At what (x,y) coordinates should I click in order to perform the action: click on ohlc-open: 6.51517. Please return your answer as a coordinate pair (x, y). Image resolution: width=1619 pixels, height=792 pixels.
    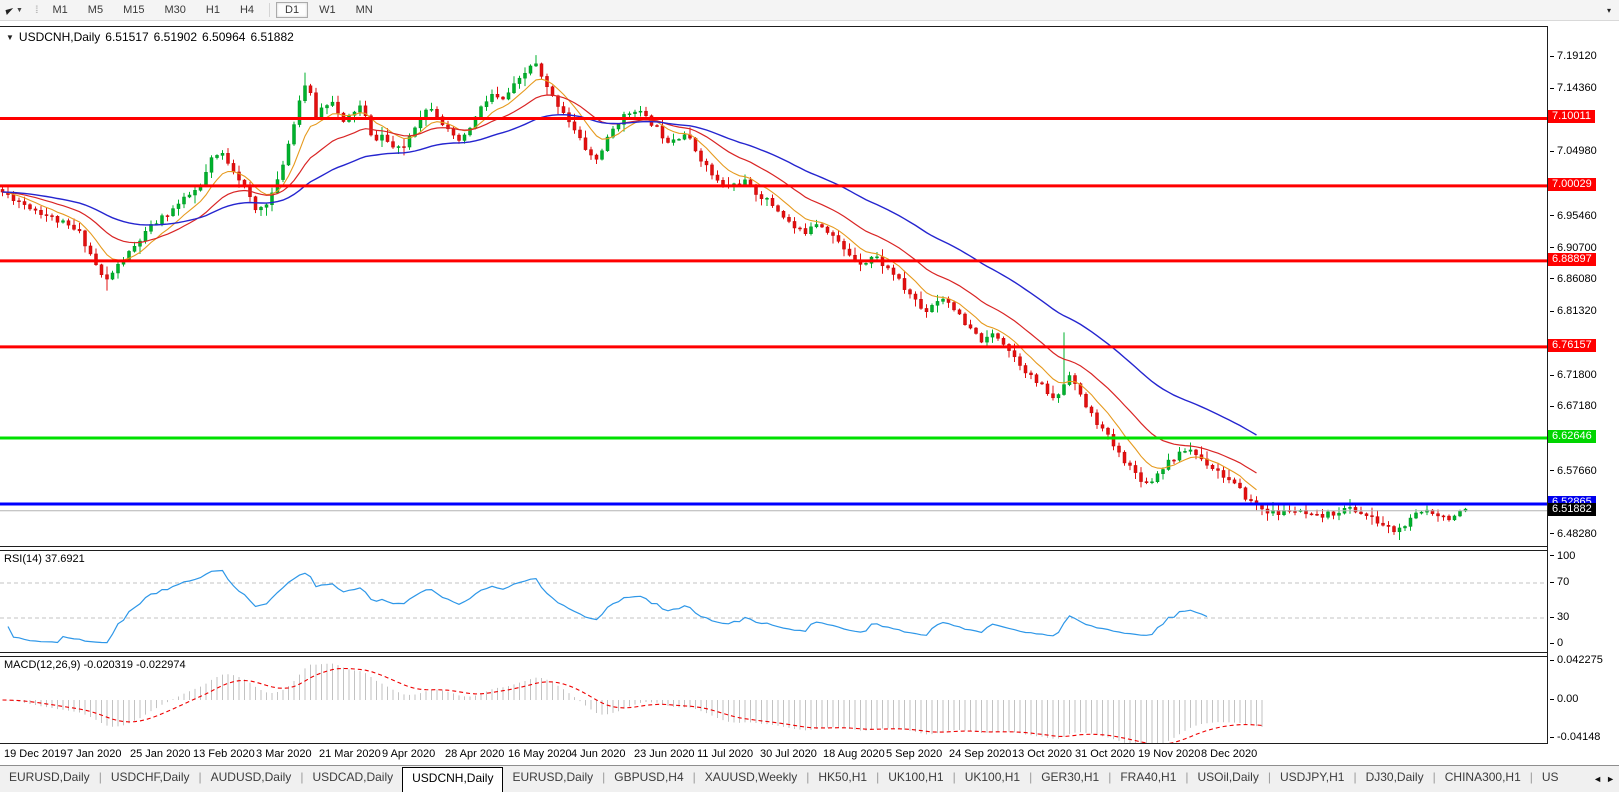
    Looking at the image, I should click on (127, 37).